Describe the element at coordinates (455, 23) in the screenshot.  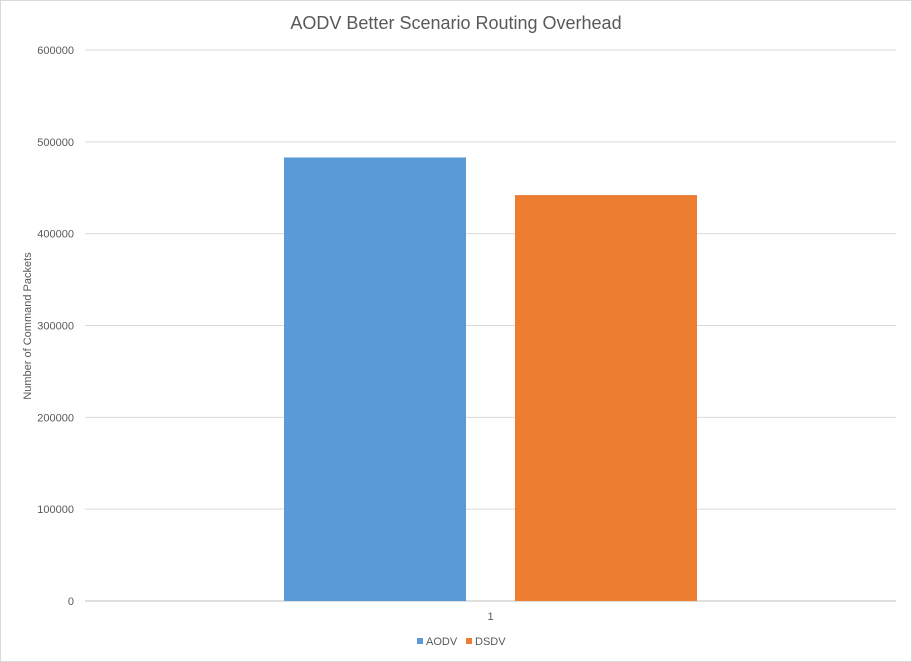
I see `chart-title: AODV Better Scenario Routing Overhead` at that location.